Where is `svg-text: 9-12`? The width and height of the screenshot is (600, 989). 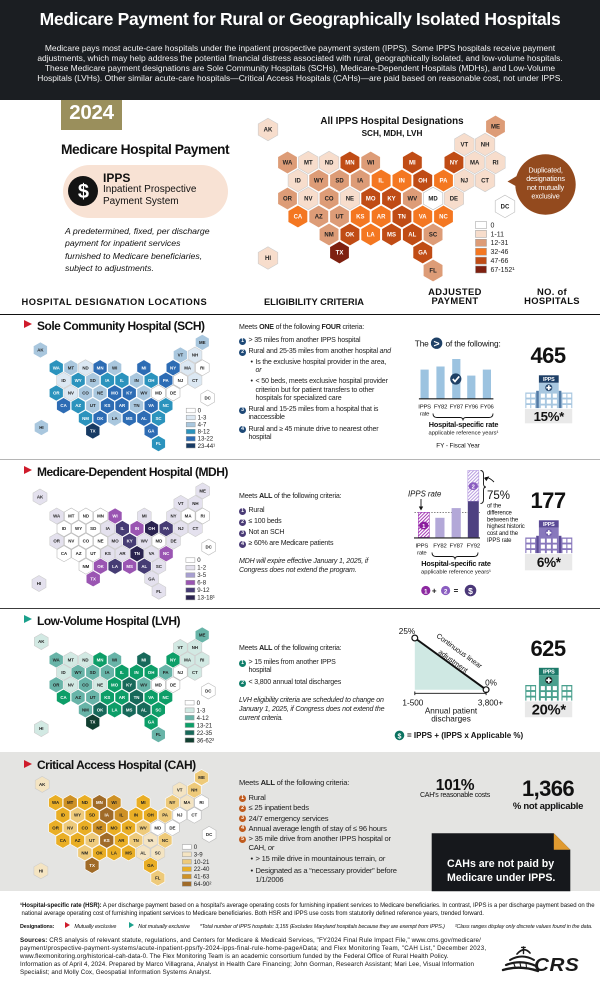
svg-text: 9-12 is located at coordinates (203, 590).